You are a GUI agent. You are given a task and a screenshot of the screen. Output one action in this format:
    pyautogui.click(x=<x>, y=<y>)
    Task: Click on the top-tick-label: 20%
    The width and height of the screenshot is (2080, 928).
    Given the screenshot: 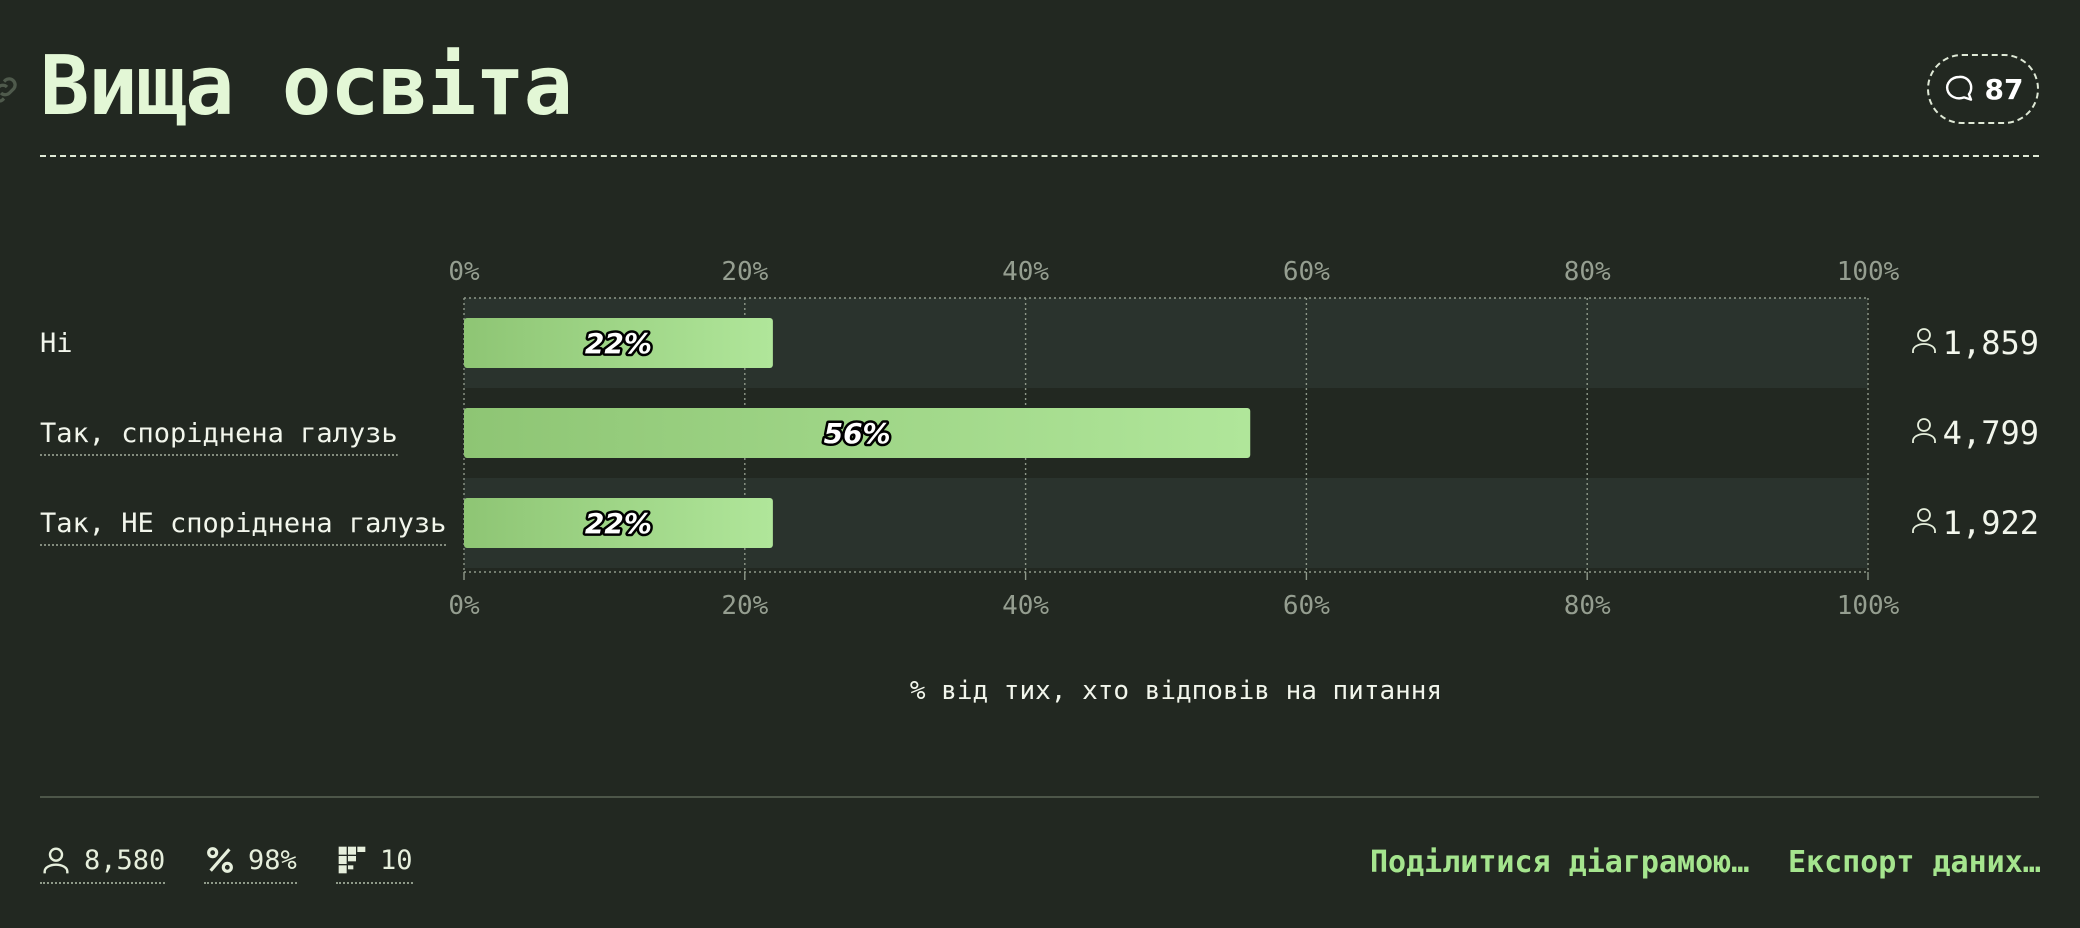 What is the action you would take?
    pyautogui.click(x=744, y=272)
    